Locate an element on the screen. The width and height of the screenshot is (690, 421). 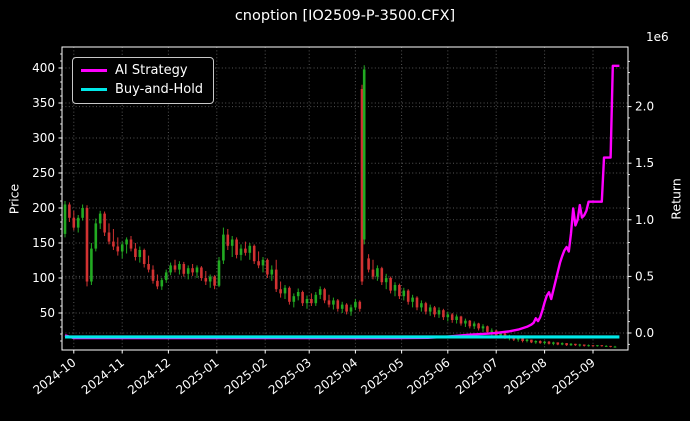
tick-label-price: 50 is located at coordinates (47, 313).